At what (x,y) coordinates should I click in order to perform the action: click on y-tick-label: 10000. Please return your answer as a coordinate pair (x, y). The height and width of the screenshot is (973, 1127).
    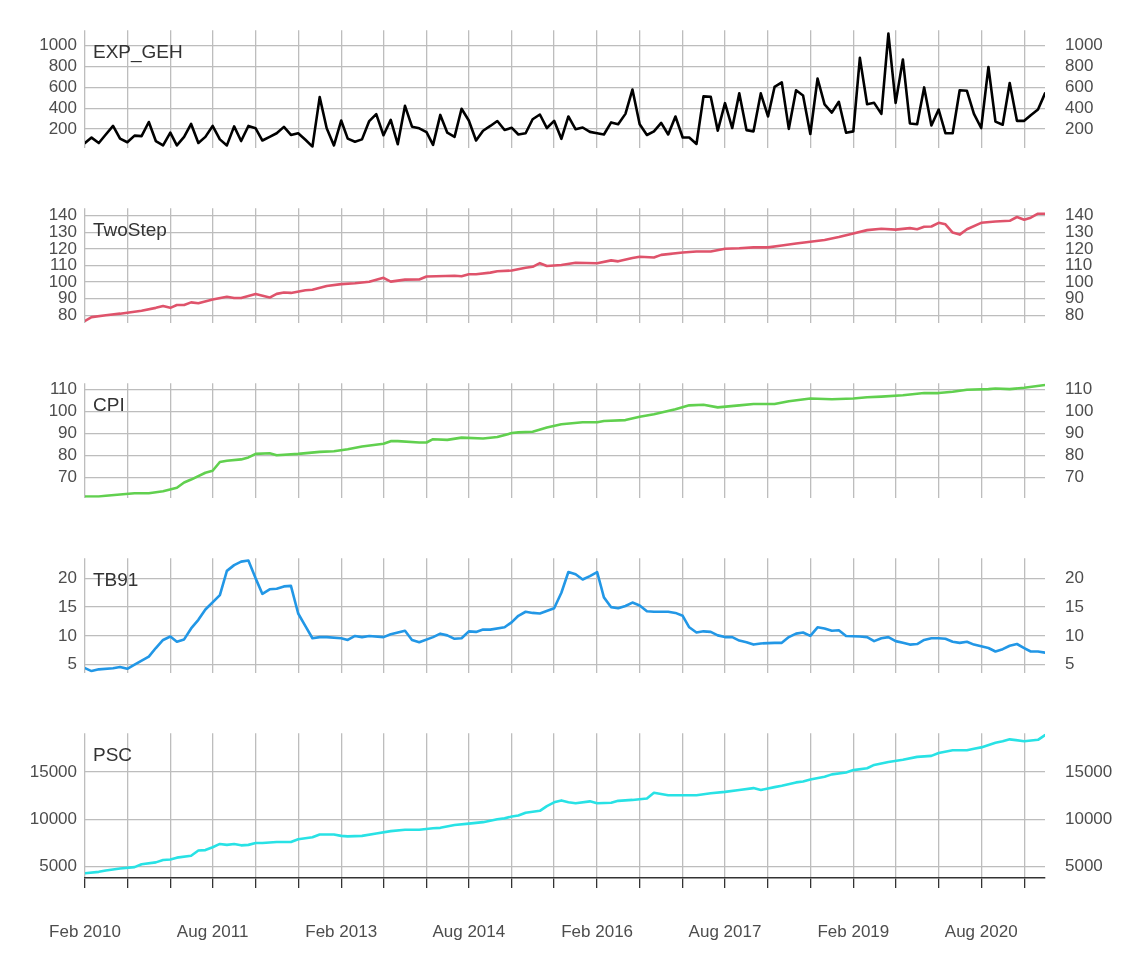
    Looking at the image, I should click on (53, 819).